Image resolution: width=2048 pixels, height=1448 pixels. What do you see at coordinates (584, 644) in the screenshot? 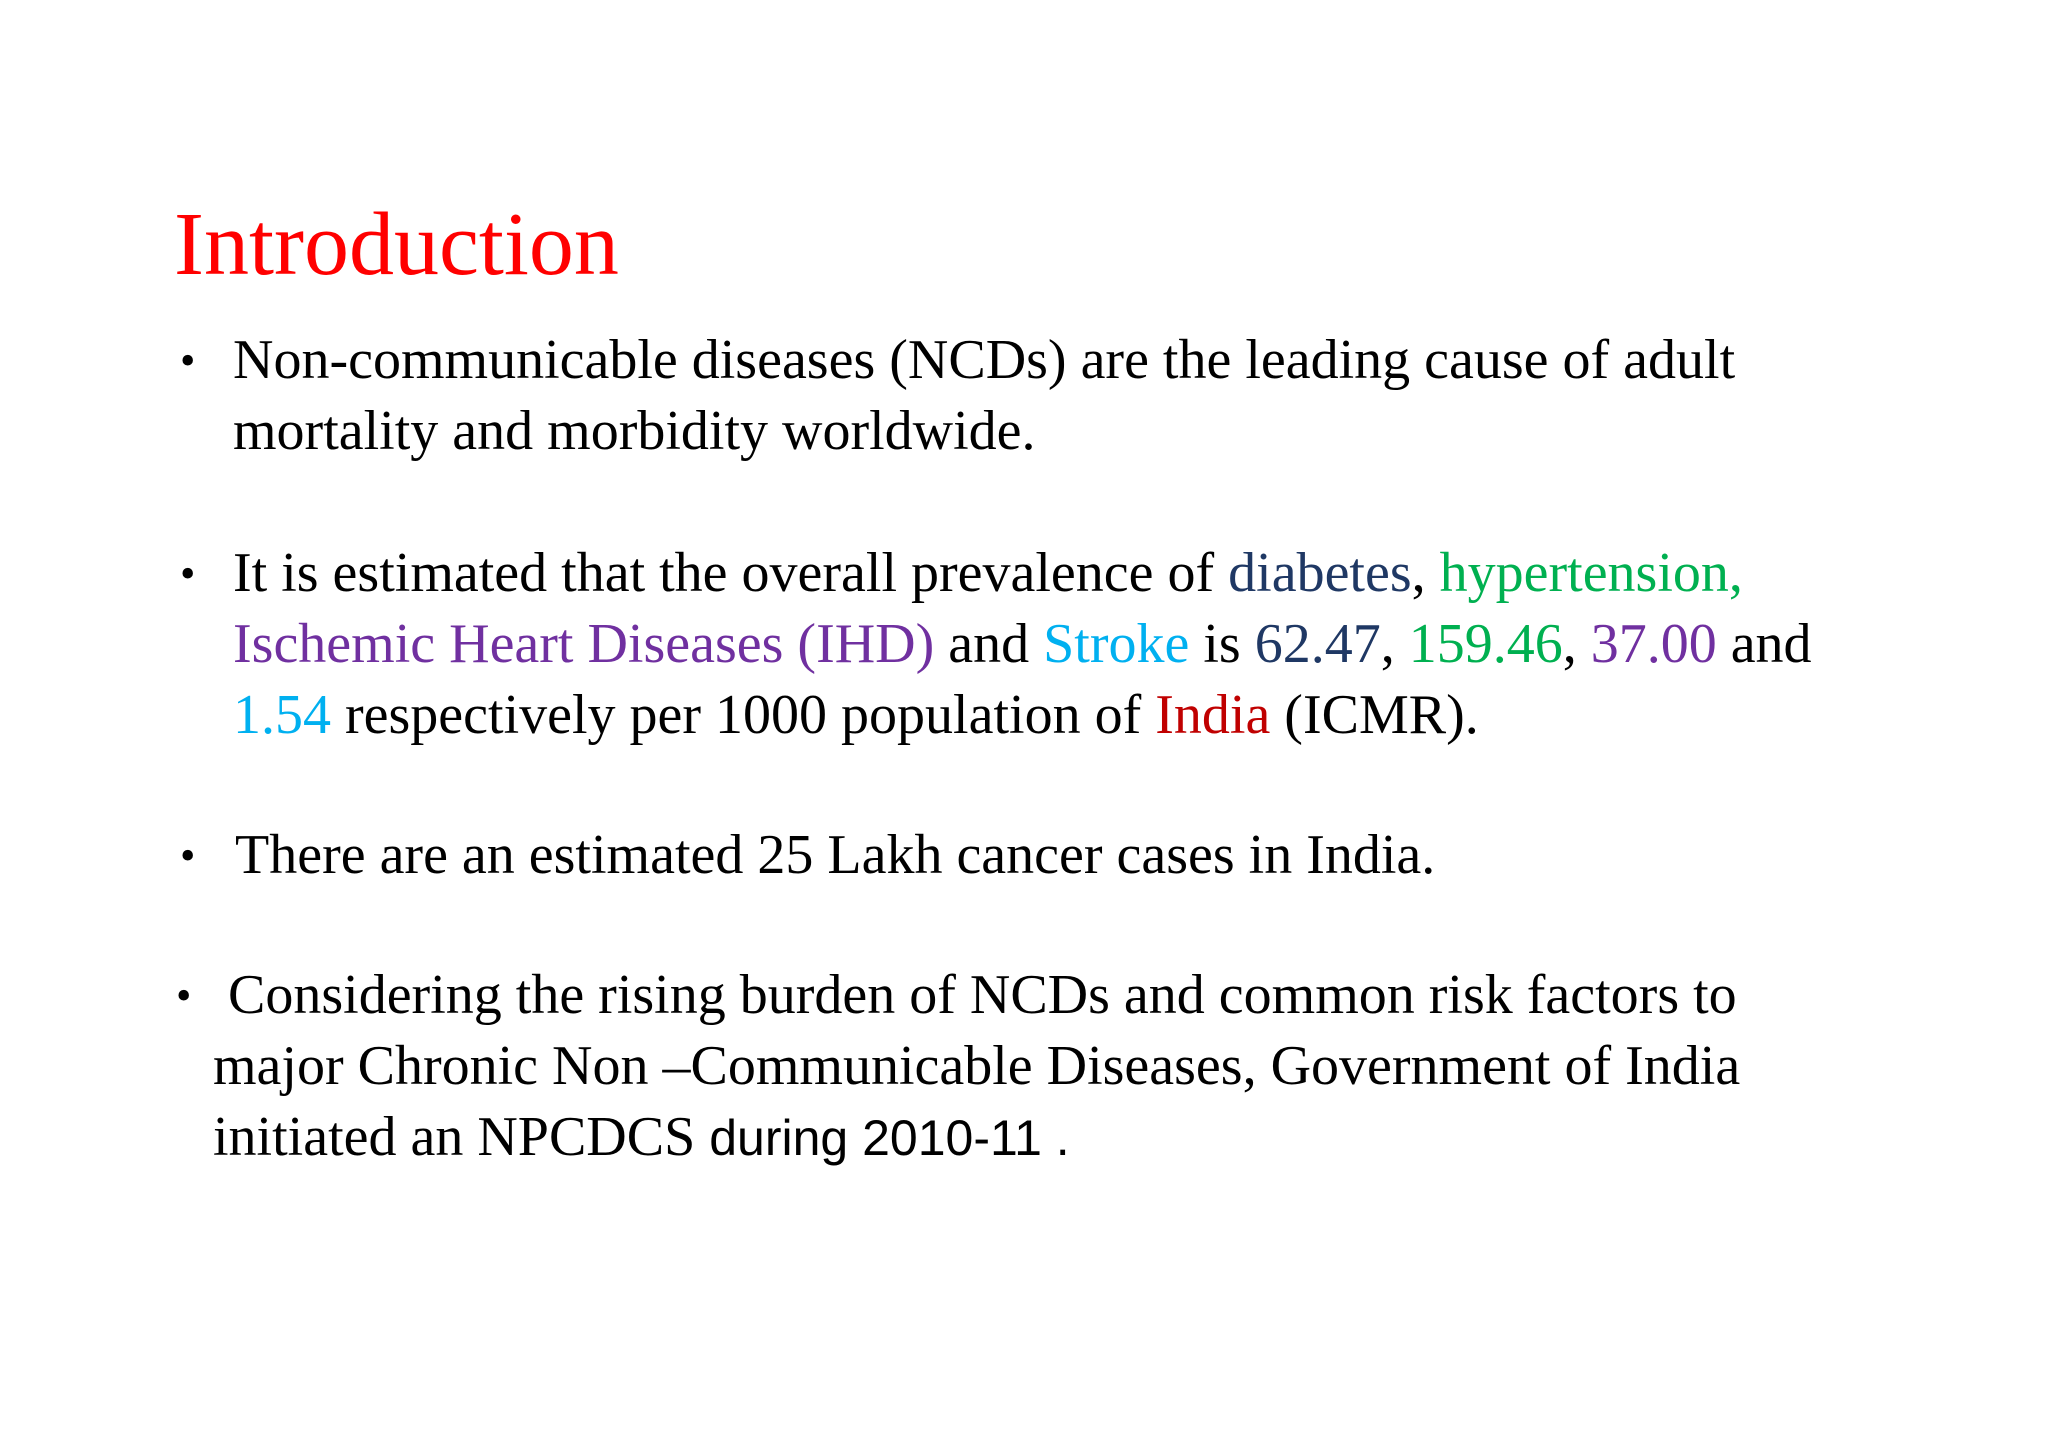
I see `ihd-term: Ischemic Heart Diseases (IHD)` at bounding box center [584, 644].